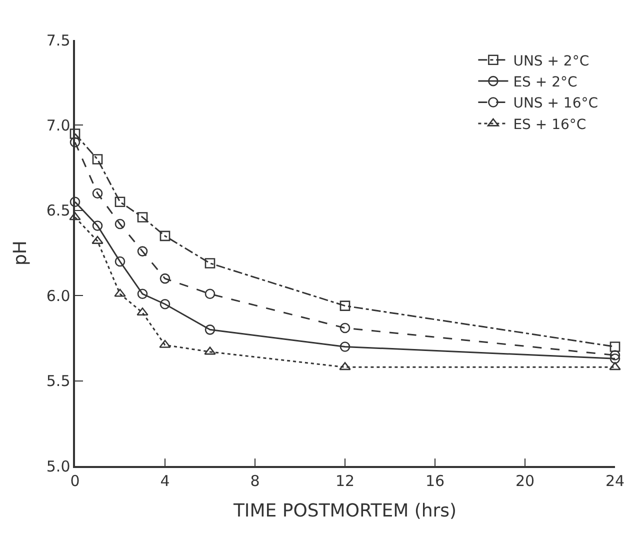 This screenshot has width=637, height=536. I want to click on y-tick-label: 6.5, so click(58, 211).